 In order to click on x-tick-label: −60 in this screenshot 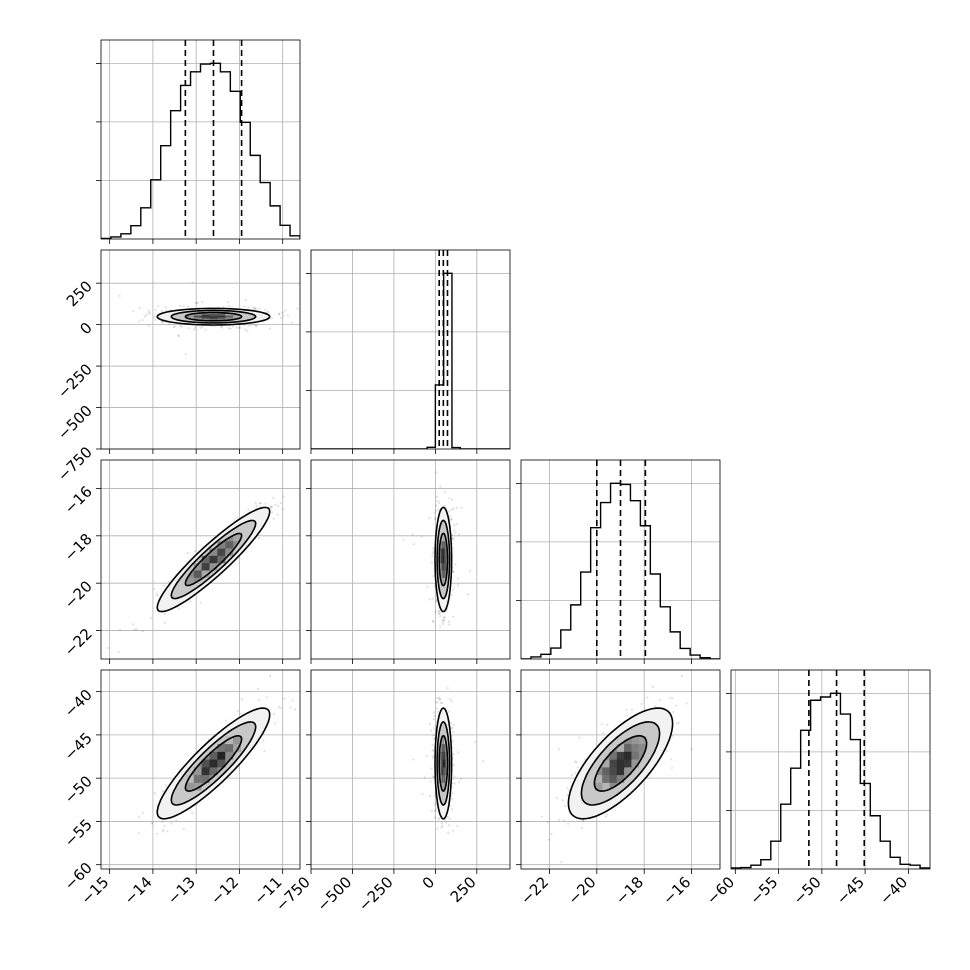, I will do `click(720, 890)`.